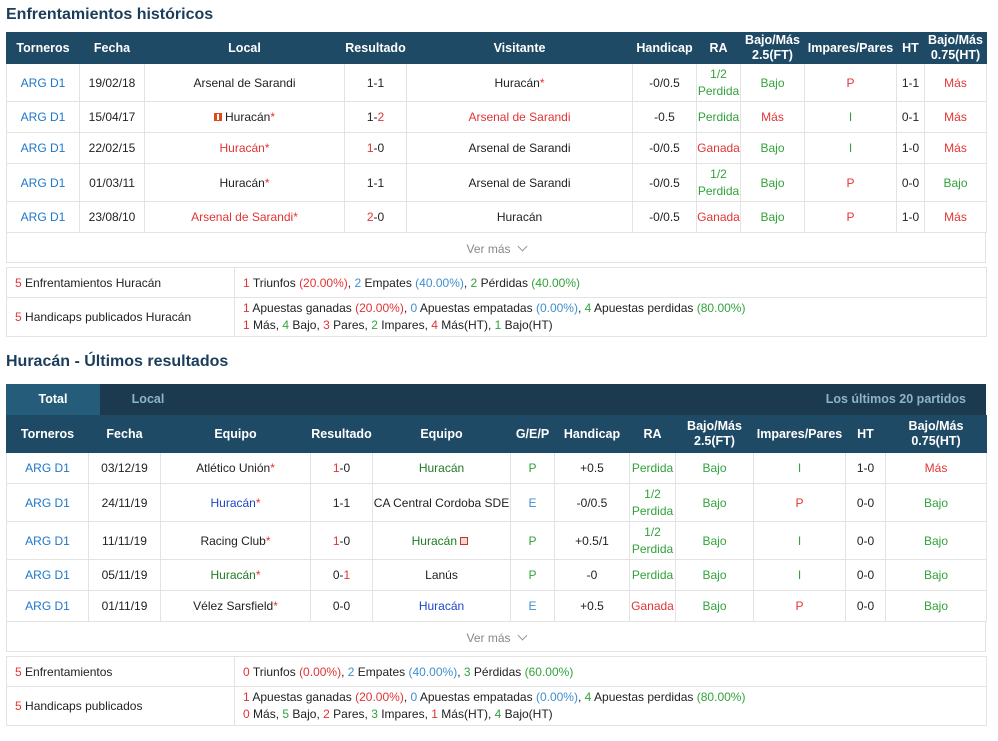  I want to click on oe-value: P, so click(850, 217).